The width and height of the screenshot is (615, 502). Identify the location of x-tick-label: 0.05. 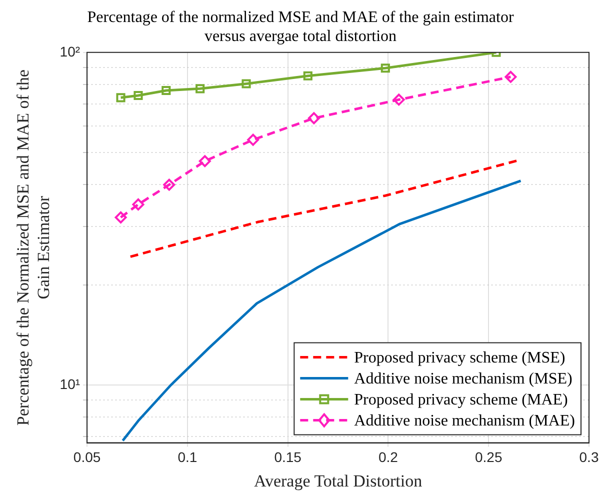
(87, 457).